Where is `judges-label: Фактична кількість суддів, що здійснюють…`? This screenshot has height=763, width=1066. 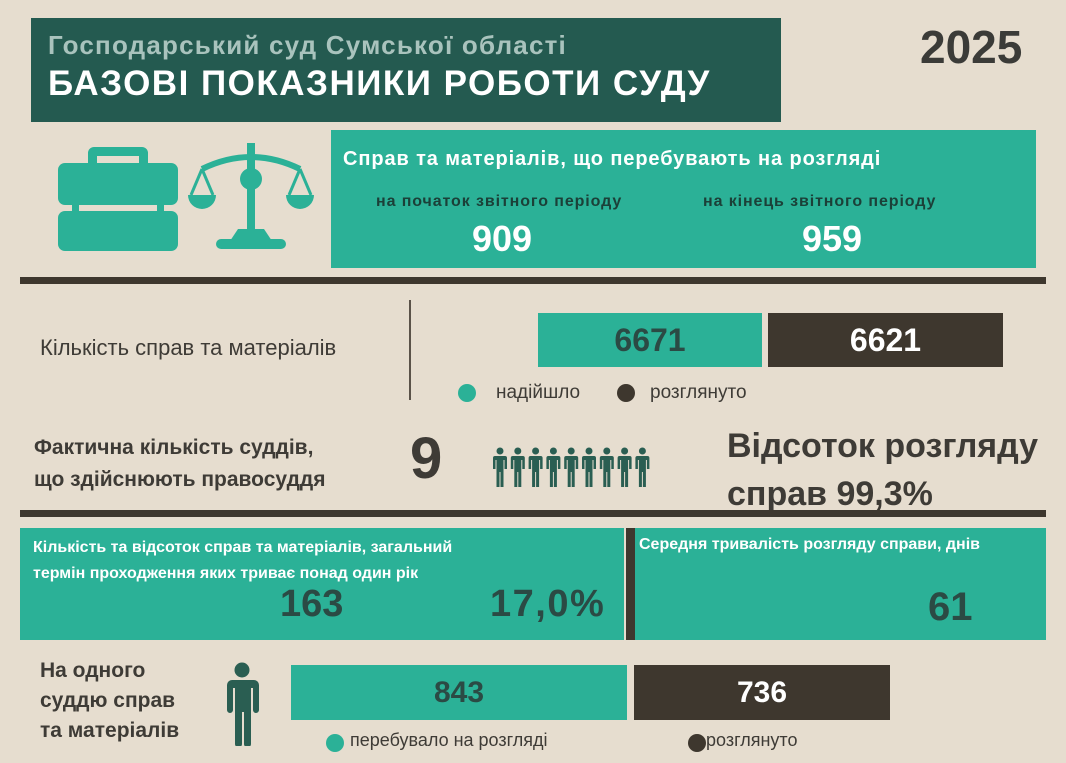 judges-label: Фактична кількість суддів, що здійснюють… is located at coordinates (179, 464).